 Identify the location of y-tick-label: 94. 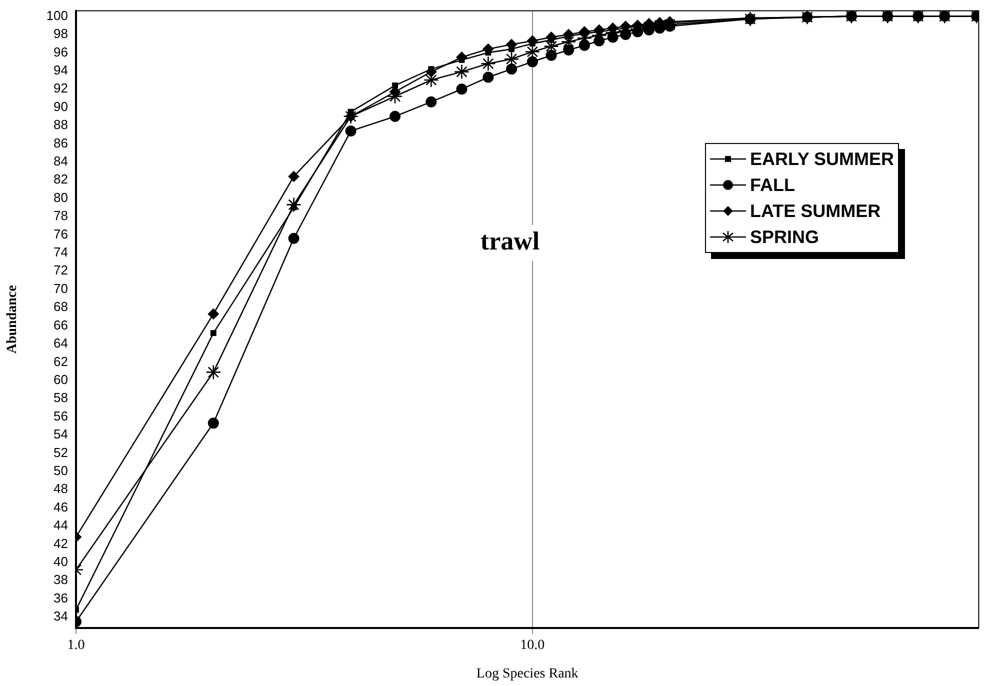
(61, 70).